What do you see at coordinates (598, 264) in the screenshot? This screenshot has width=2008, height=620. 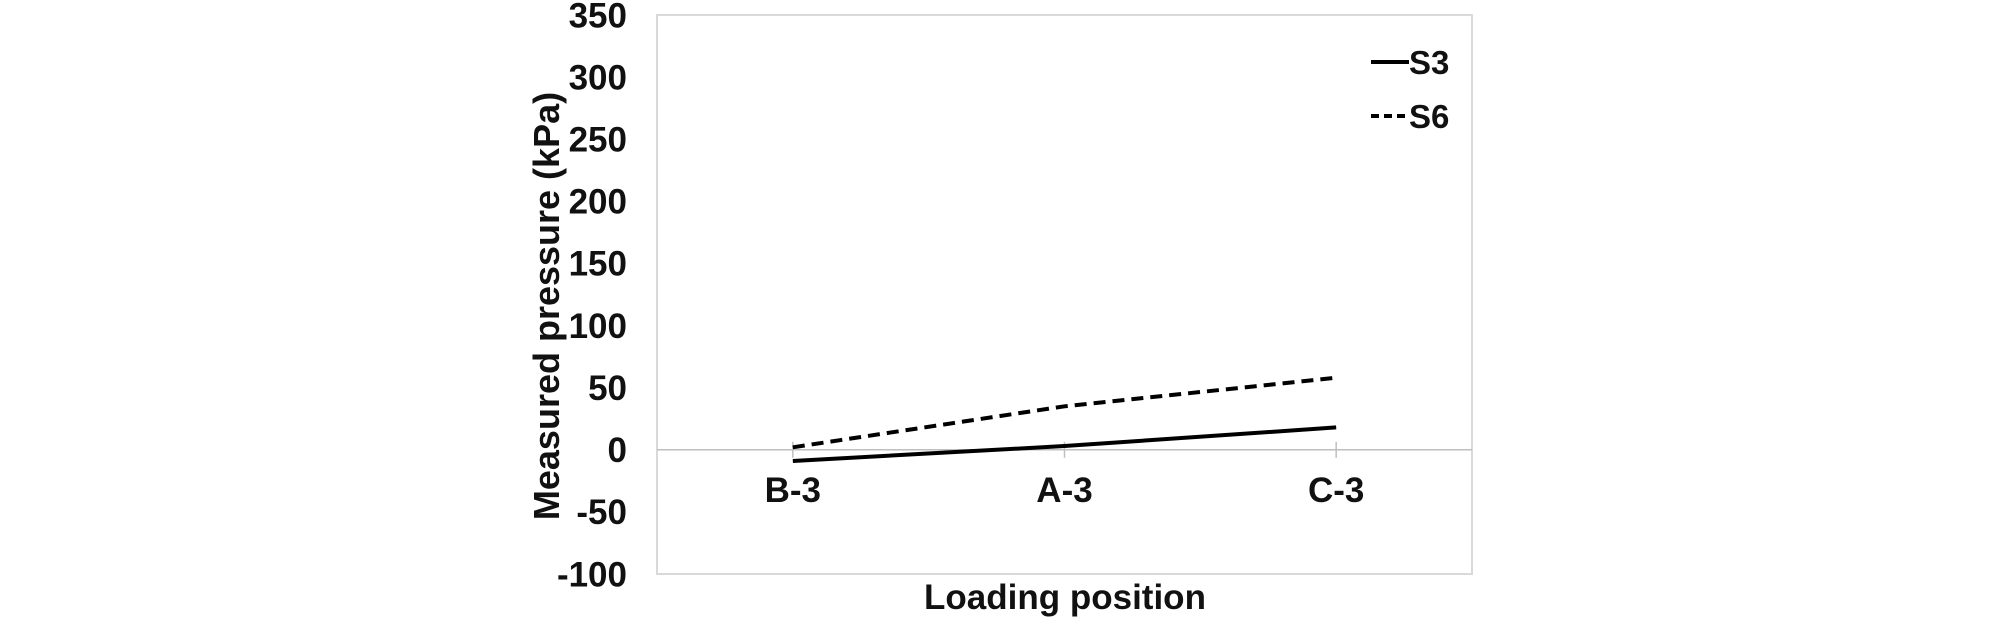 I see `y-tick-label: 150` at bounding box center [598, 264].